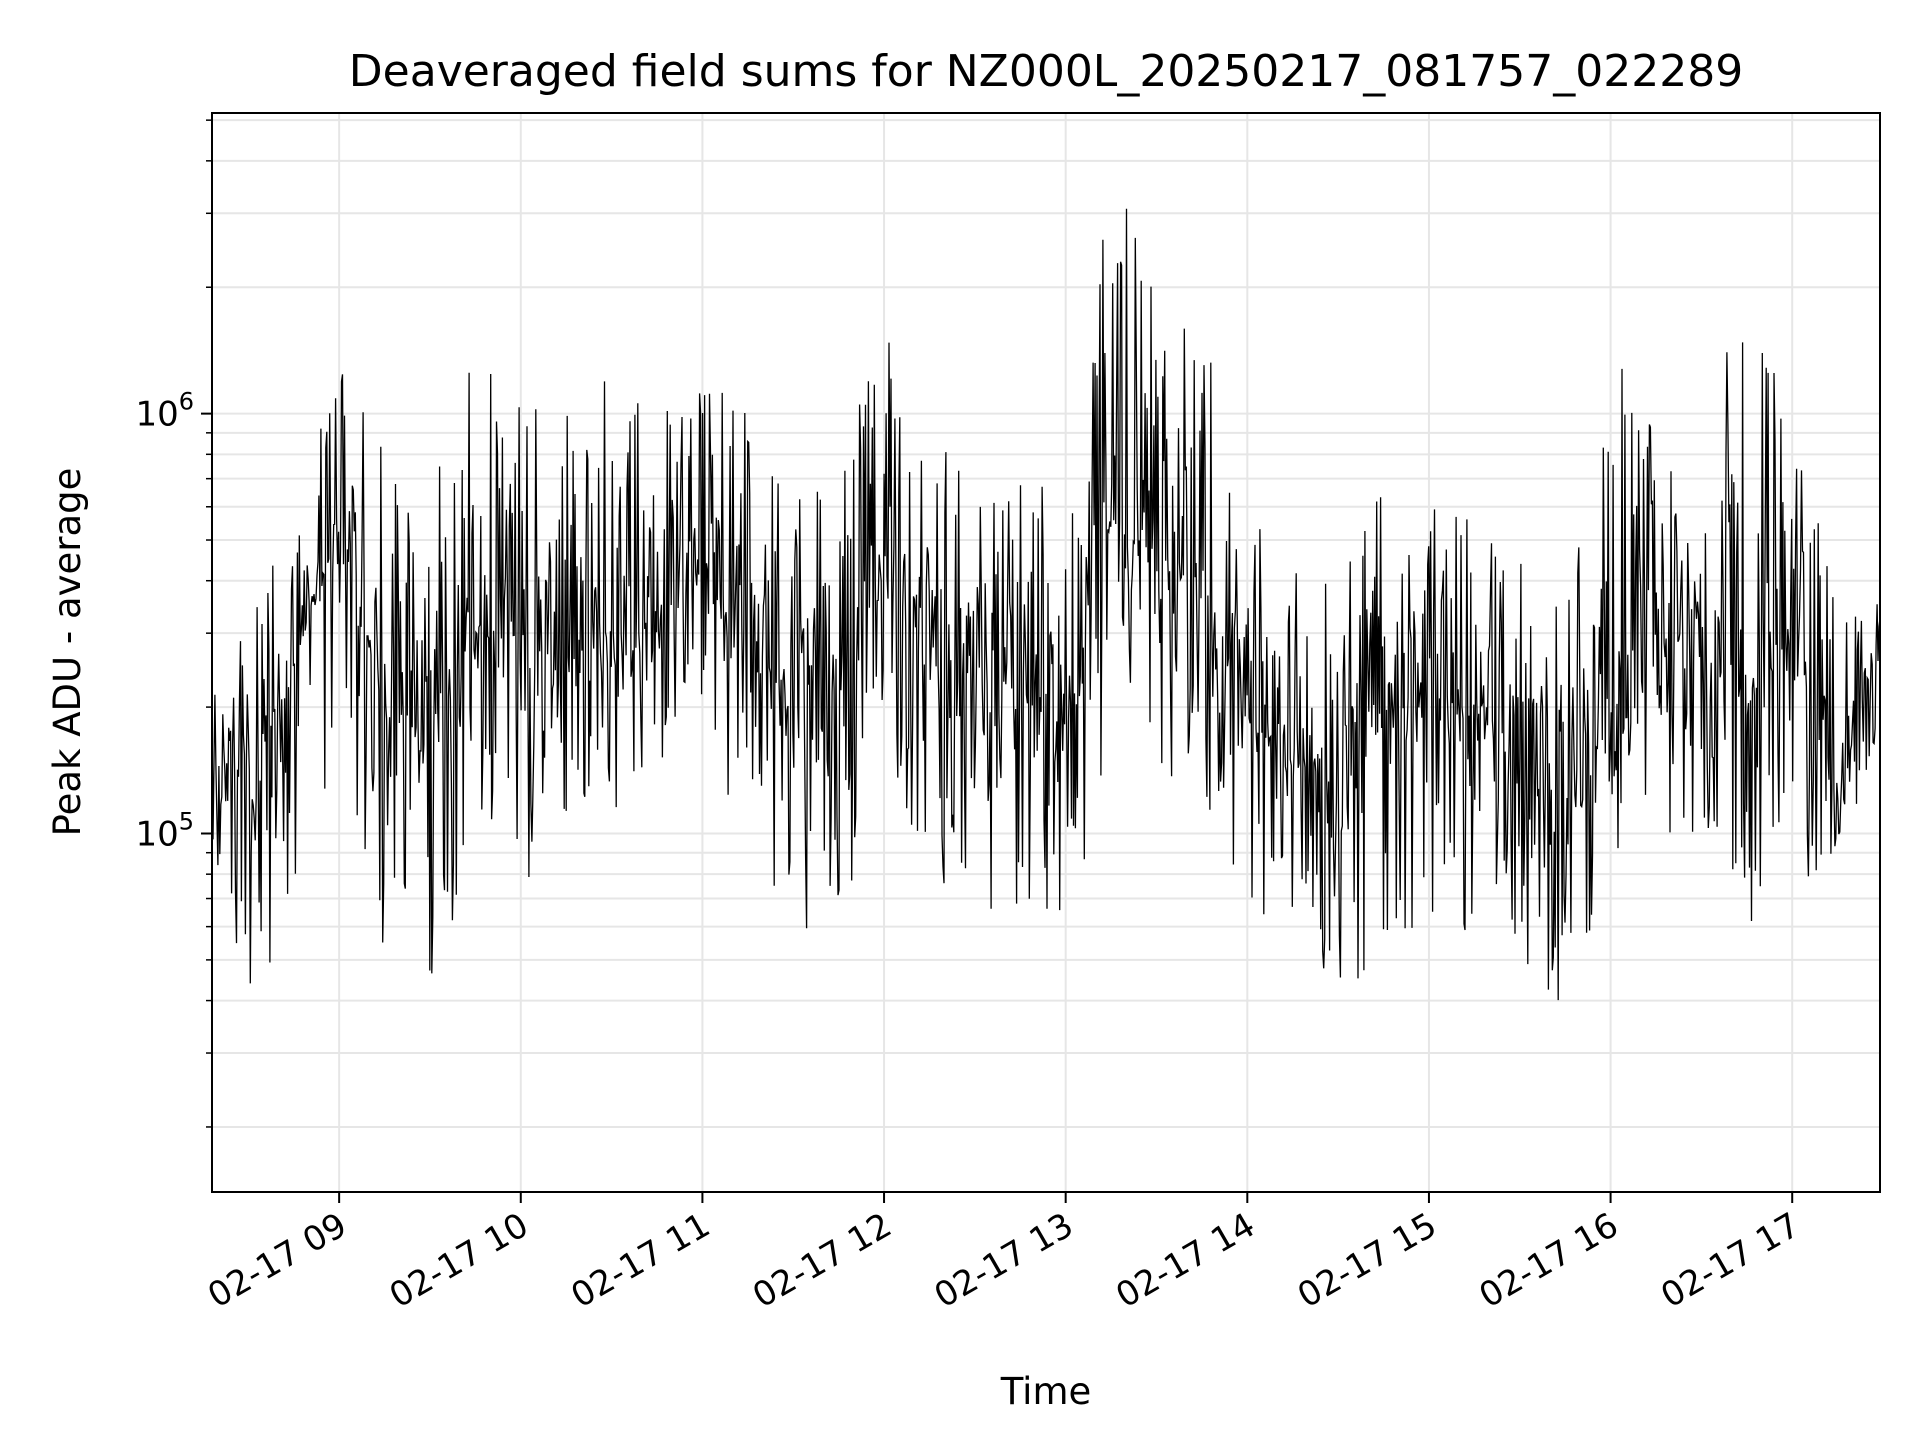  Describe the element at coordinates (1046, 1391) in the screenshot. I see `x-axis-label: Time` at that location.